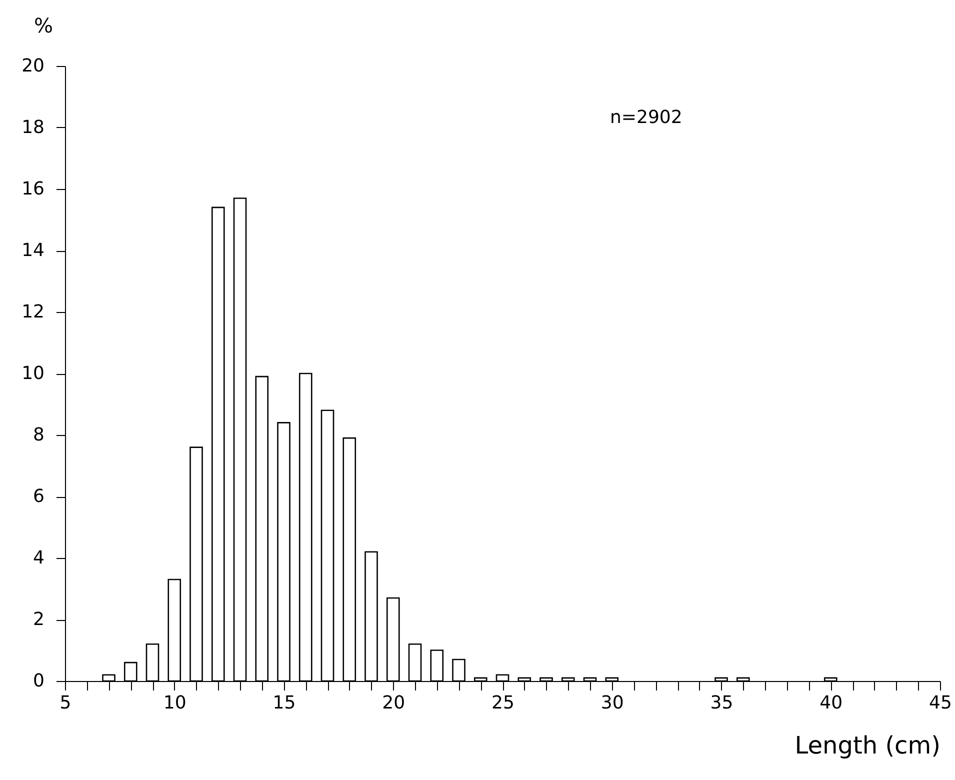 This screenshot has height=780, width=955. I want to click on x-tick-label: 45, so click(940, 703).